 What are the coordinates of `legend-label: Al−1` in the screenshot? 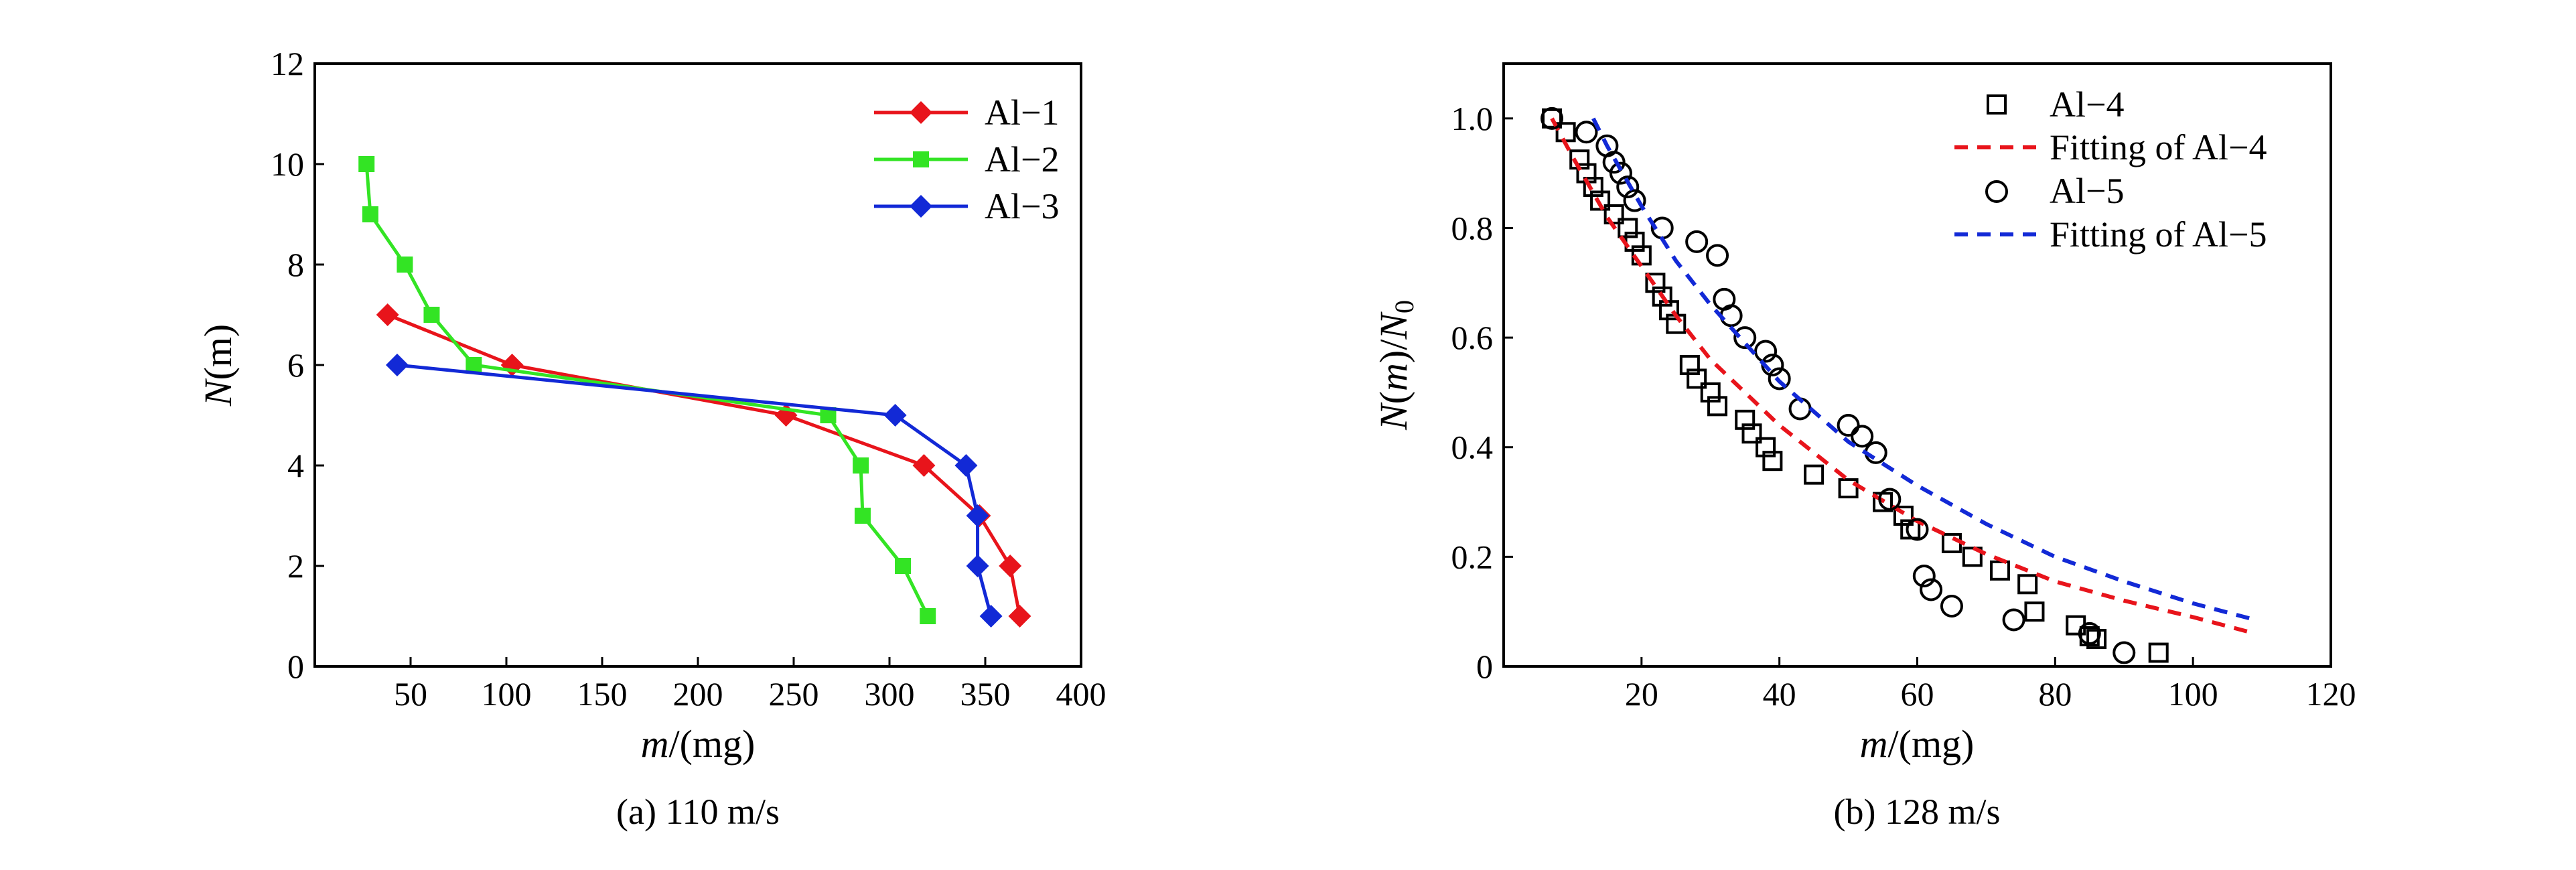 It's located at (1022, 112).